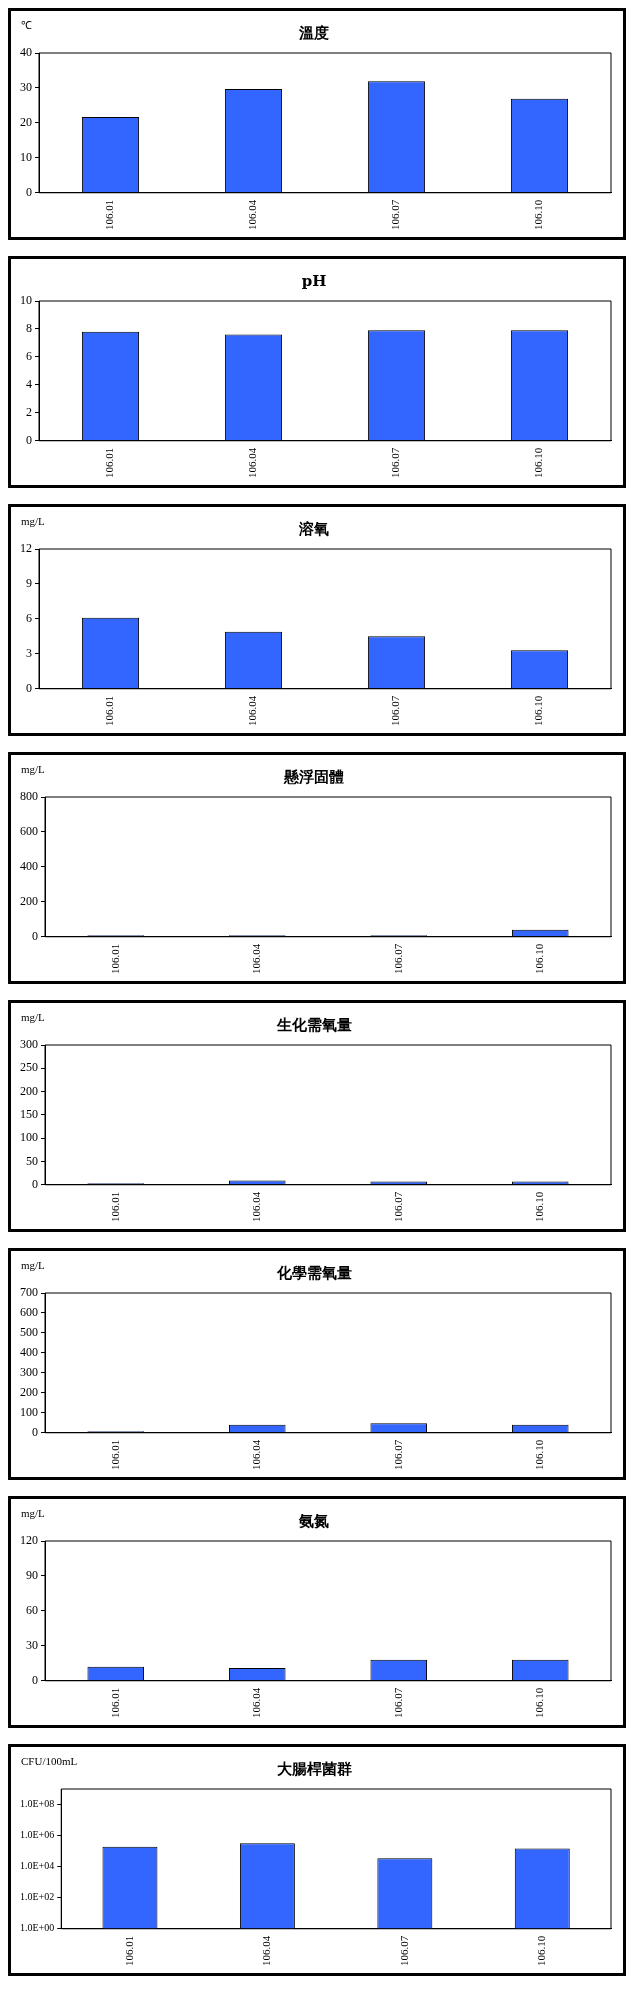 This screenshot has width=636, height=2003. Describe the element at coordinates (29, 328) in the screenshot. I see `y-tick-label: 8` at that location.